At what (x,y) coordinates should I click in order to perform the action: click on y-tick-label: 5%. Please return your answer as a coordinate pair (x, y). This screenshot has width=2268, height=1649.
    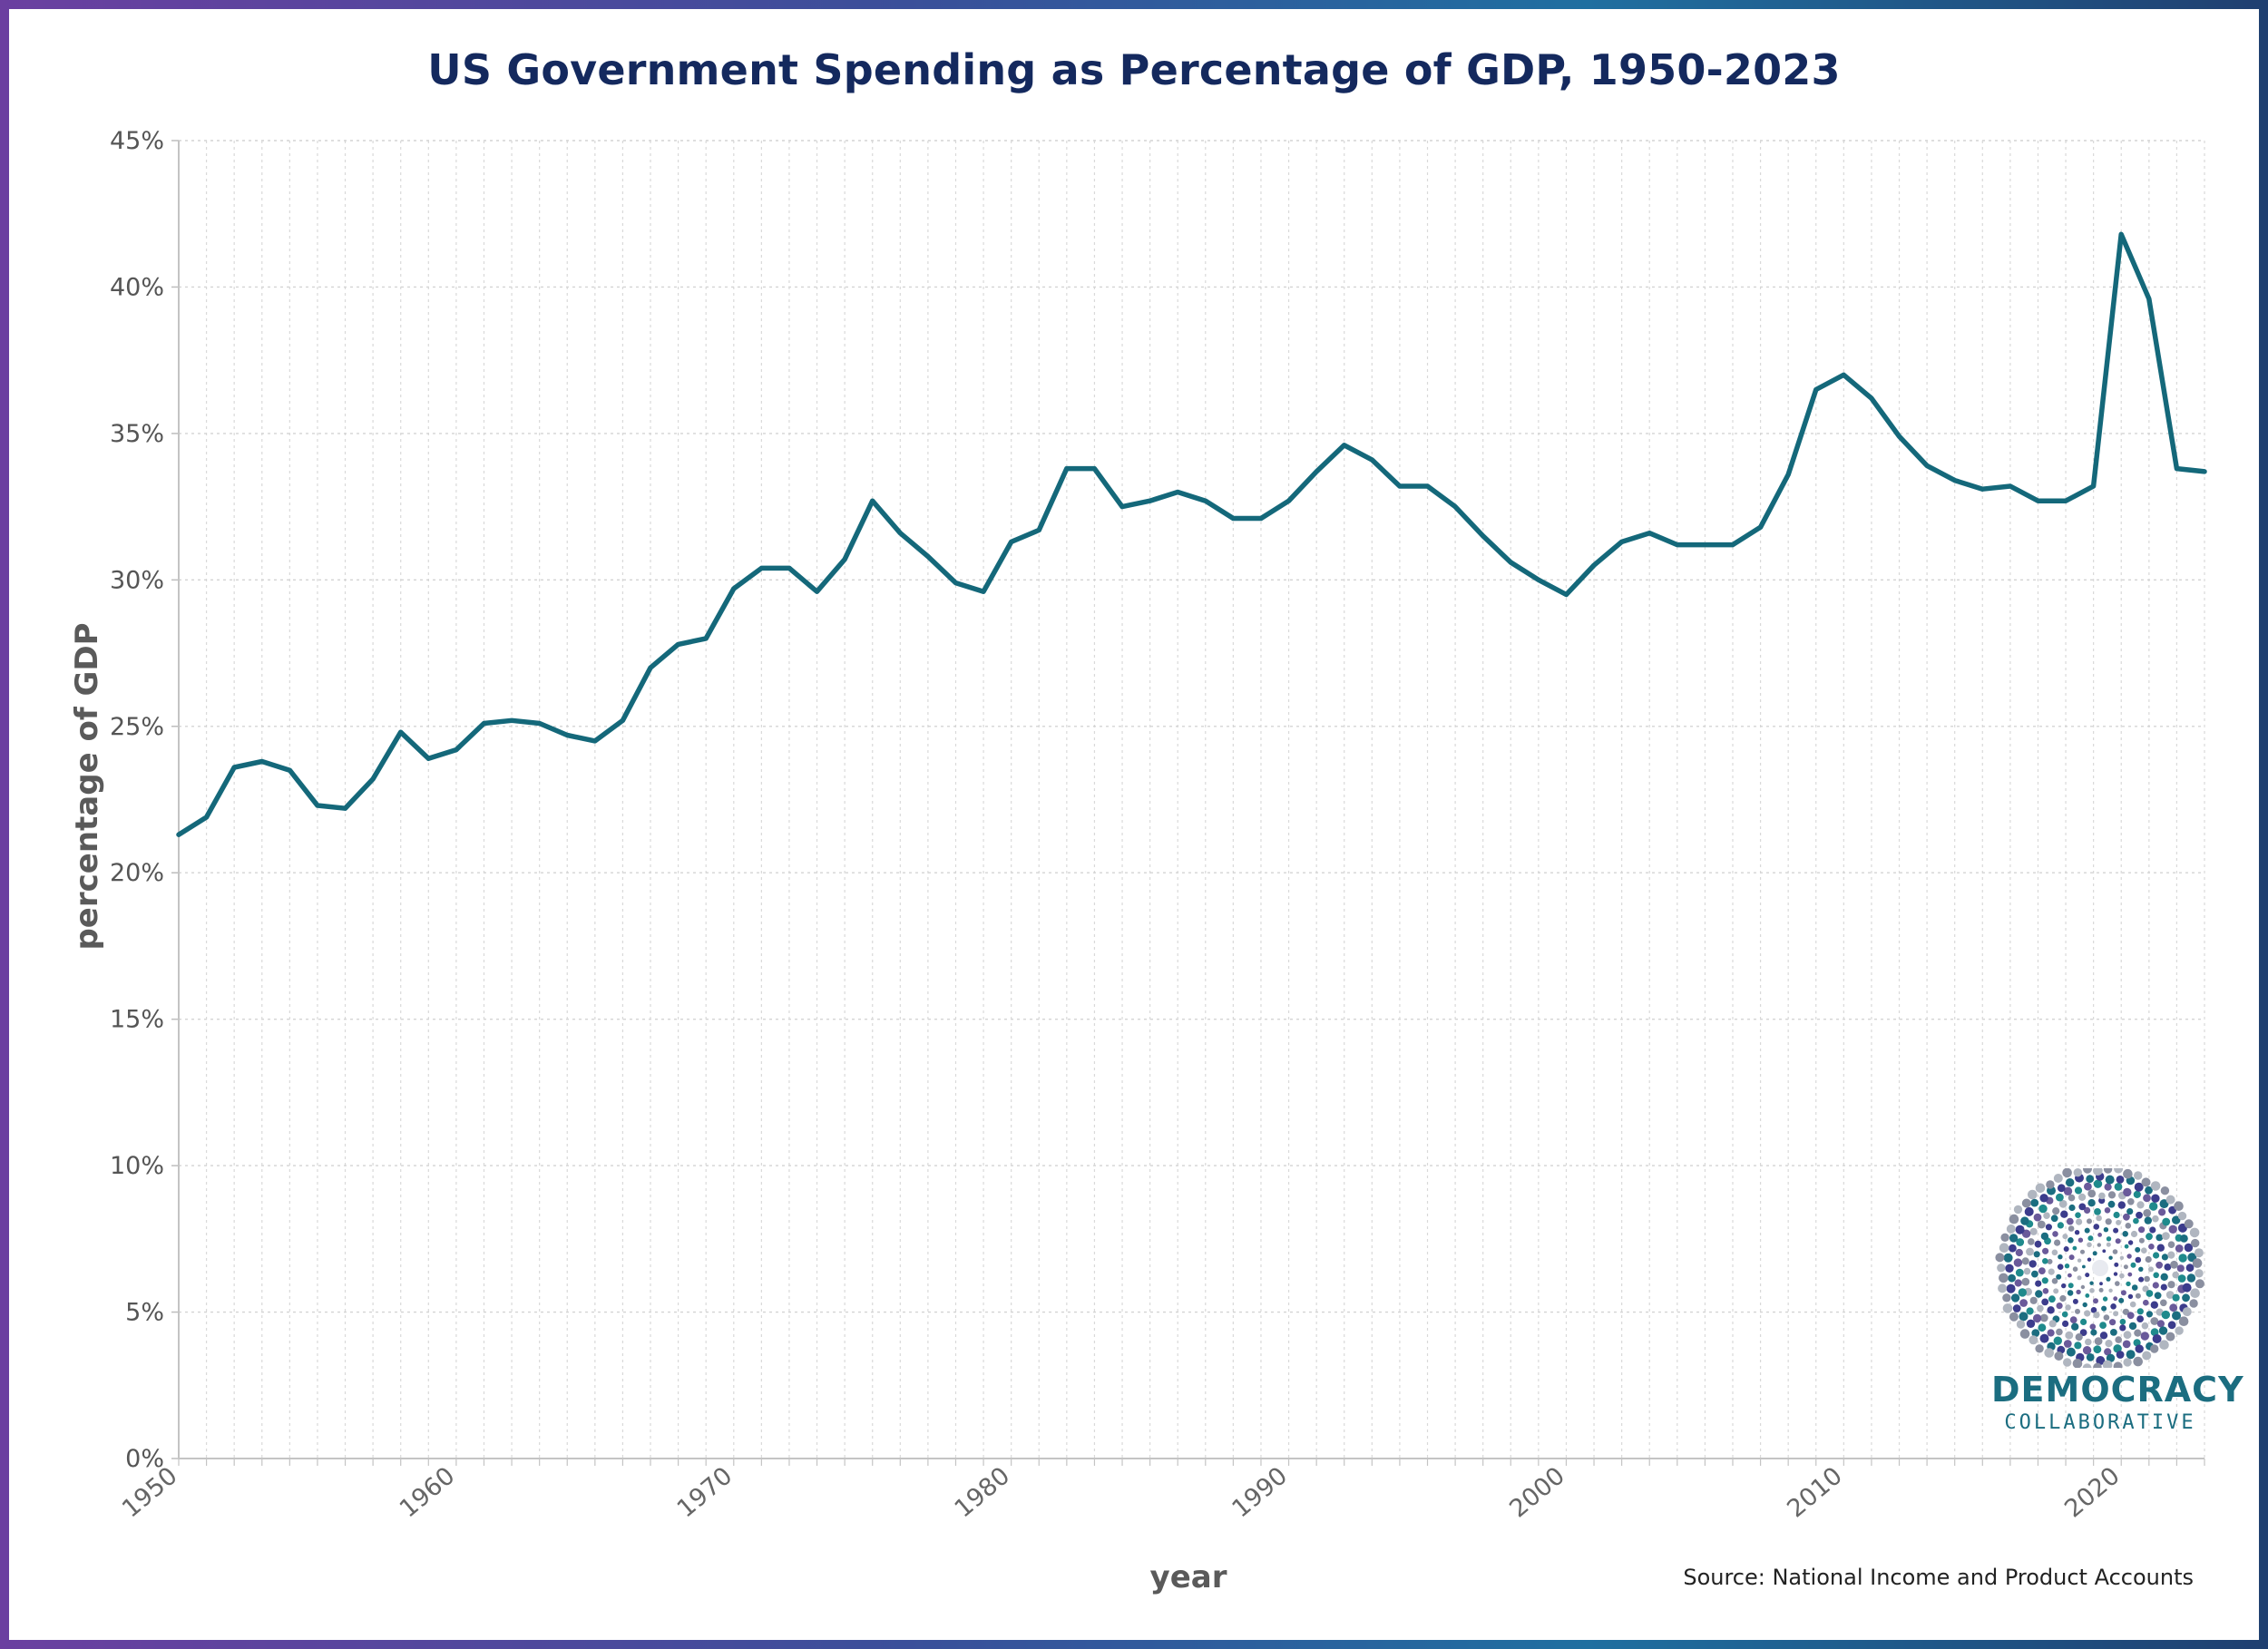
    Looking at the image, I should click on (144, 1313).